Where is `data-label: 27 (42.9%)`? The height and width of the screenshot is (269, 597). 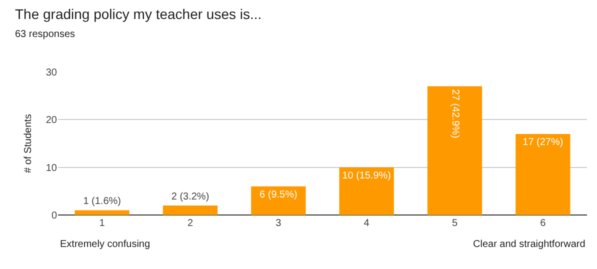
data-label: 27 (42.9%) is located at coordinates (454, 113).